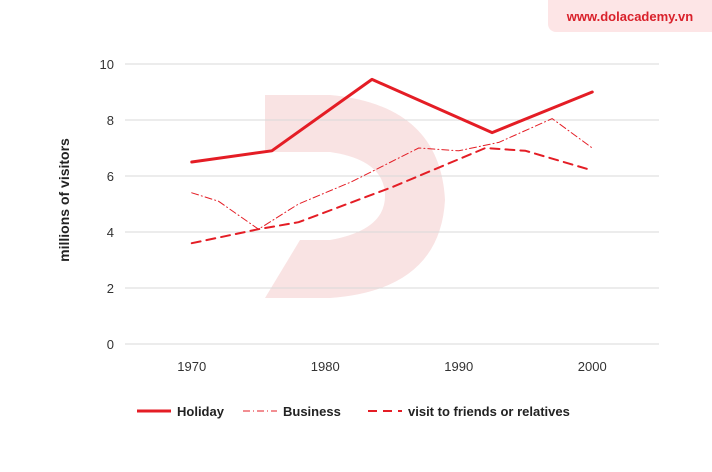 This screenshot has height=472, width=712. I want to click on brand-url-badge: www.dolacademy.vn, so click(630, 16).